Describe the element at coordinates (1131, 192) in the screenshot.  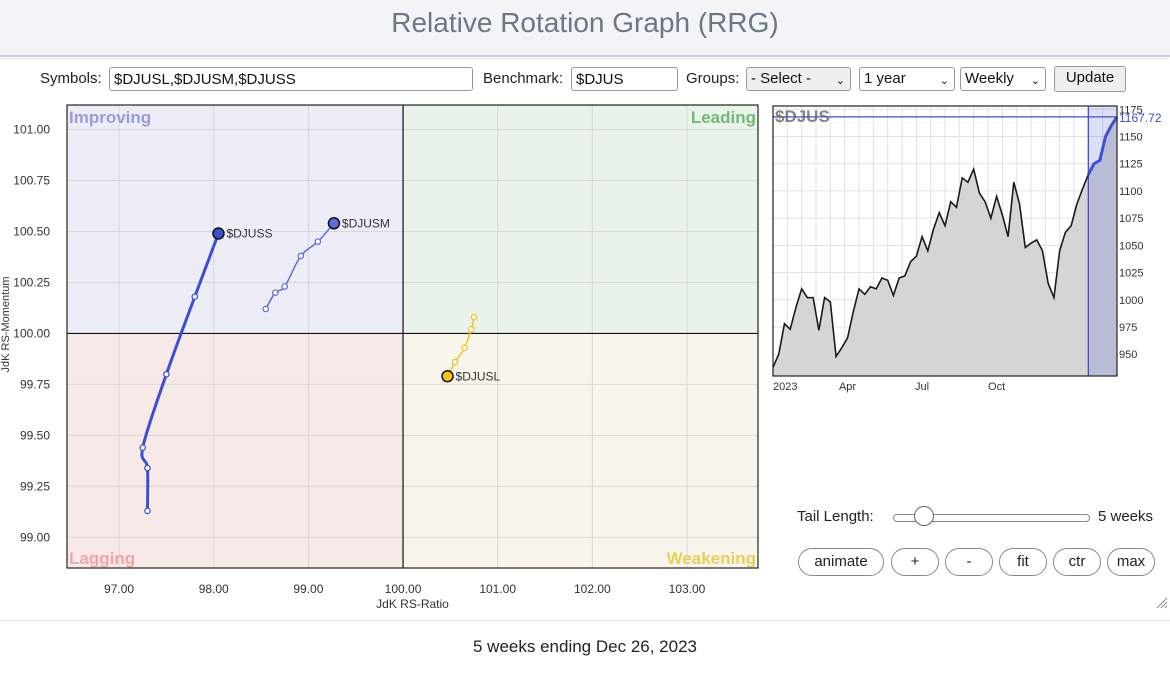
I see `price-y-tick-label: 1100` at that location.